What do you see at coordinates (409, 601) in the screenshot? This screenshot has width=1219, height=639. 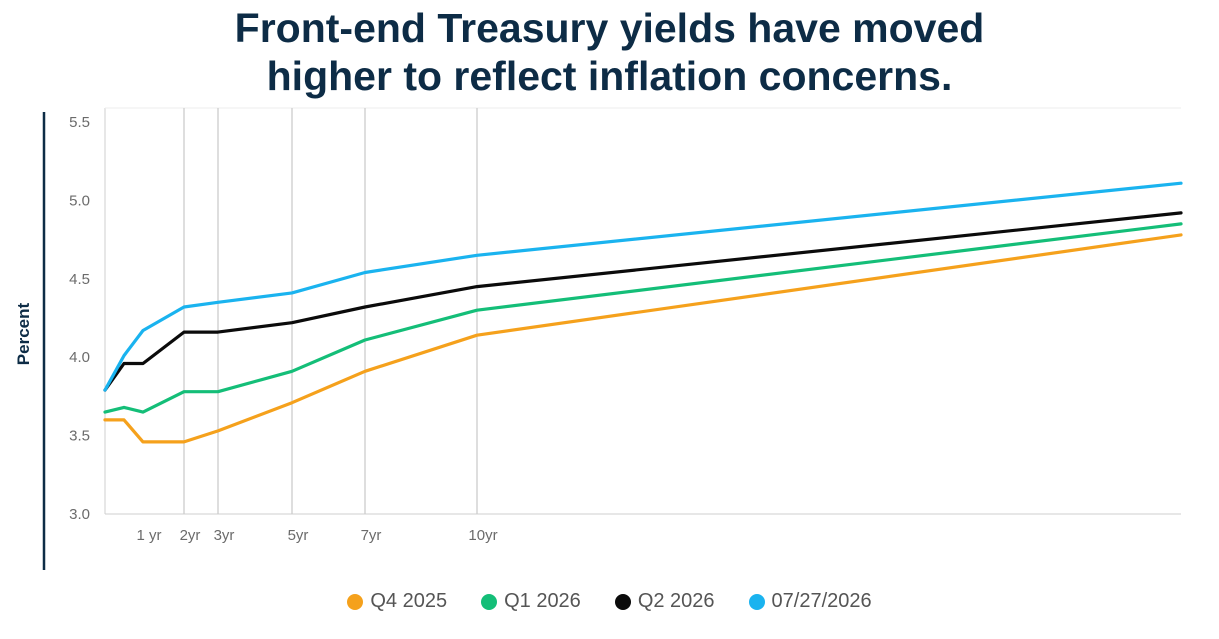 I see `legend-label: Q4 2025` at bounding box center [409, 601].